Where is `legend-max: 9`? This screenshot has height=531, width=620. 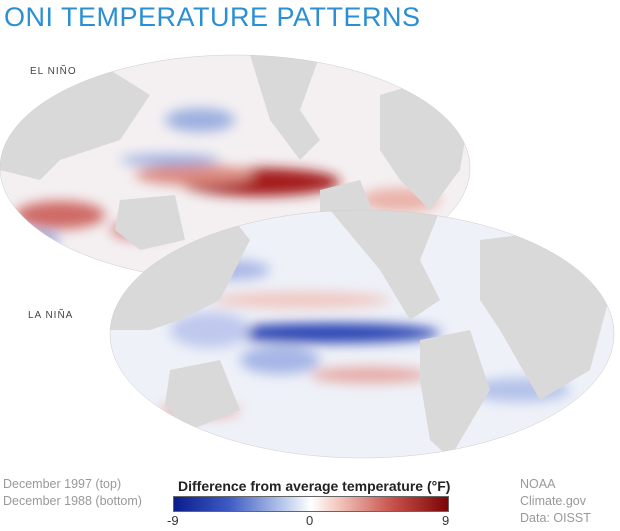 legend-max: 9 is located at coordinates (446, 520).